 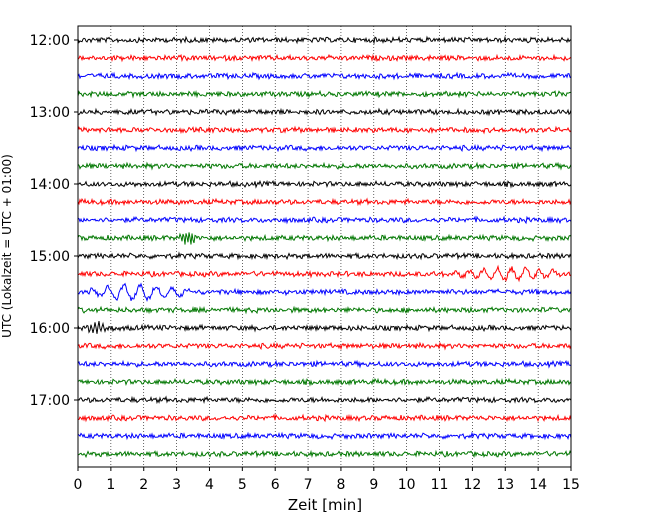 I want to click on y-tick-label: 17:00, so click(x=50, y=401).